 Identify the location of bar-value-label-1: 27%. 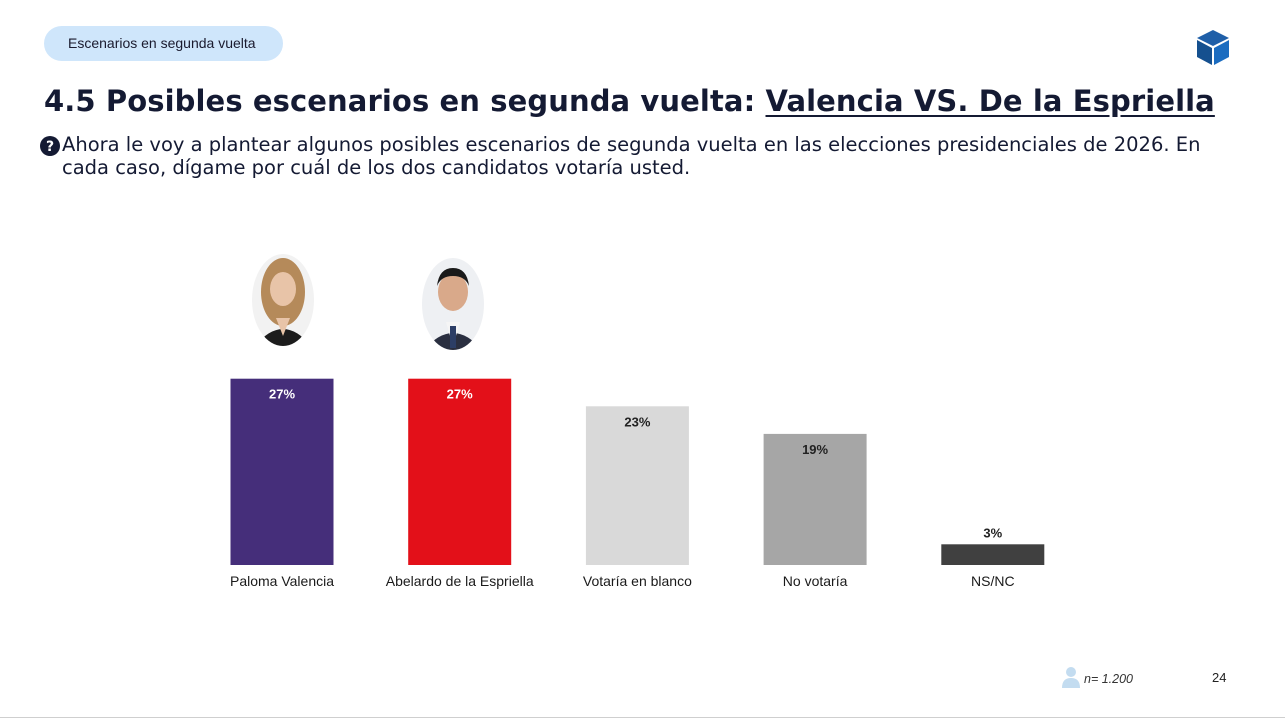
(460, 394).